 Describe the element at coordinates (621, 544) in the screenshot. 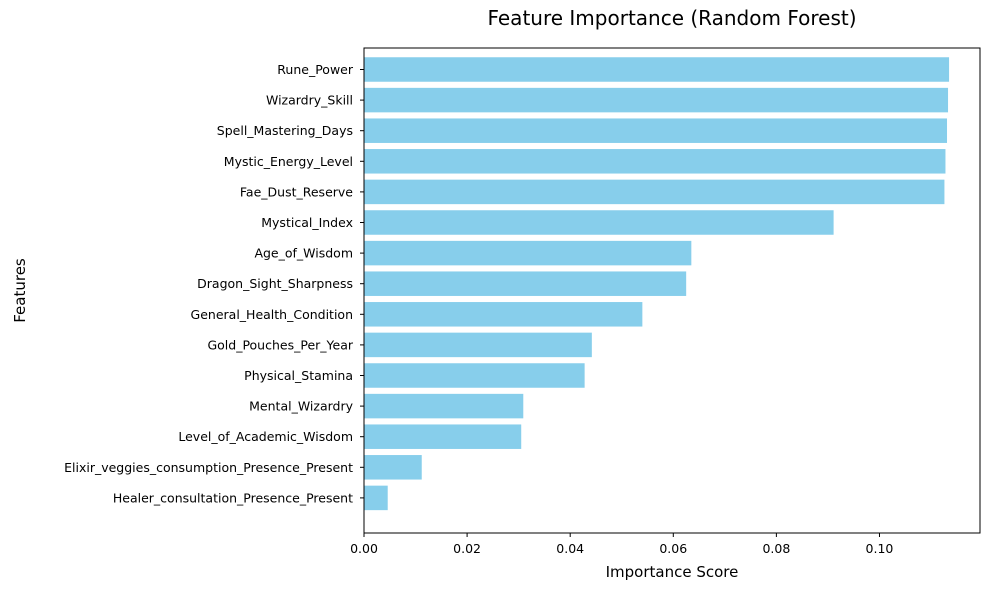

I see `x-axis-ticks: 0.00 0.02 0.04 0.06 0.08 0.10` at that location.